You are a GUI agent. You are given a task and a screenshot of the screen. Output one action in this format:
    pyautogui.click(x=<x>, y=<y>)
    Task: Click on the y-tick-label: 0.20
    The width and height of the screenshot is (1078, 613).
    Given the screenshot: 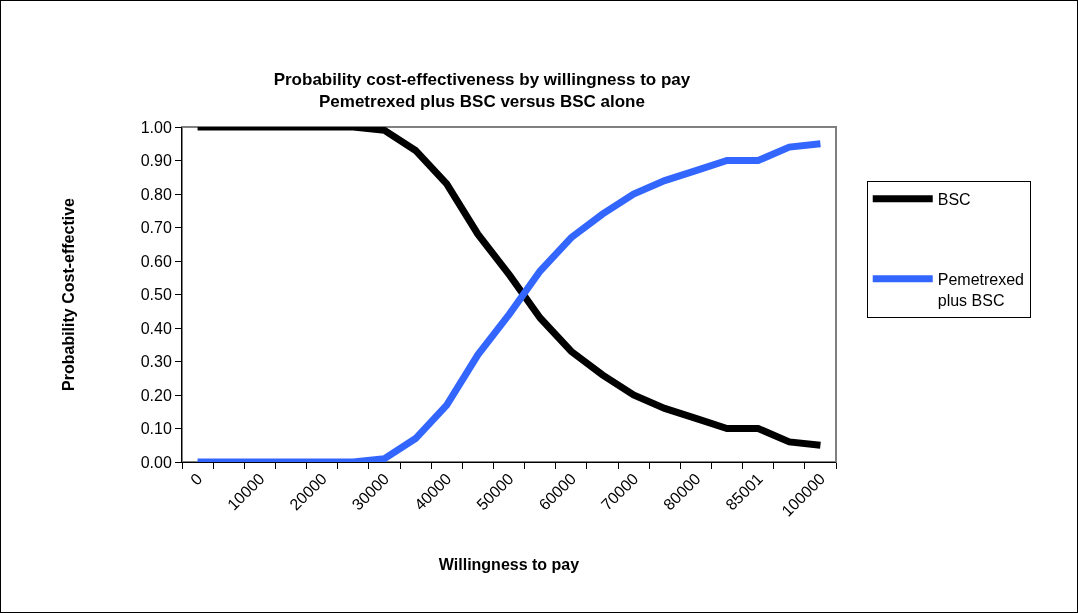 What is the action you would take?
    pyautogui.click(x=156, y=395)
    